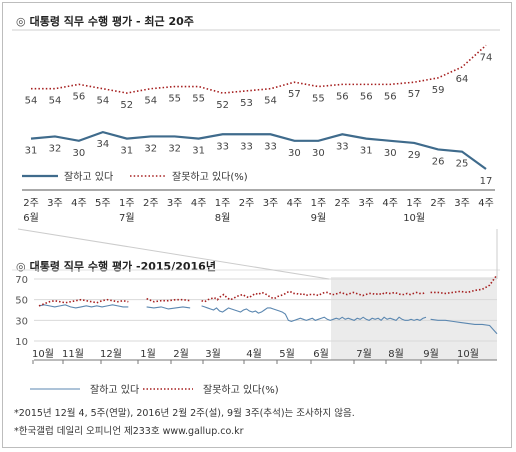 This screenshot has height=452, width=516. I want to click on series-line-approve, so click(258, 150).